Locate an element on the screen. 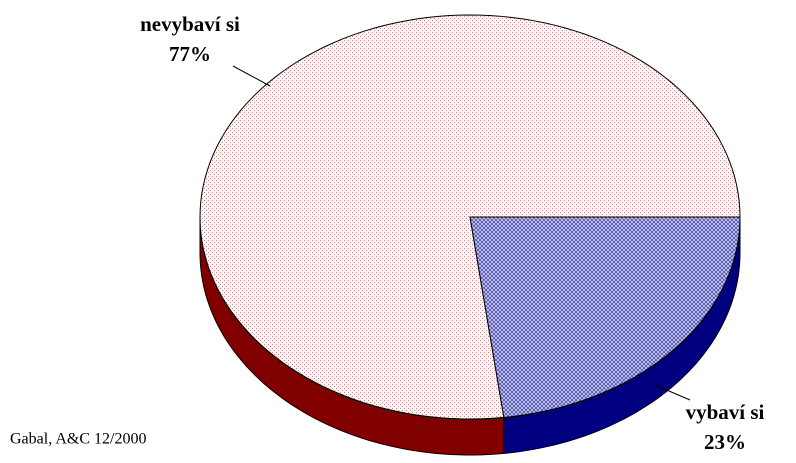 The height and width of the screenshot is (463, 796). slice-label: nevybaví si is located at coordinates (190, 24).